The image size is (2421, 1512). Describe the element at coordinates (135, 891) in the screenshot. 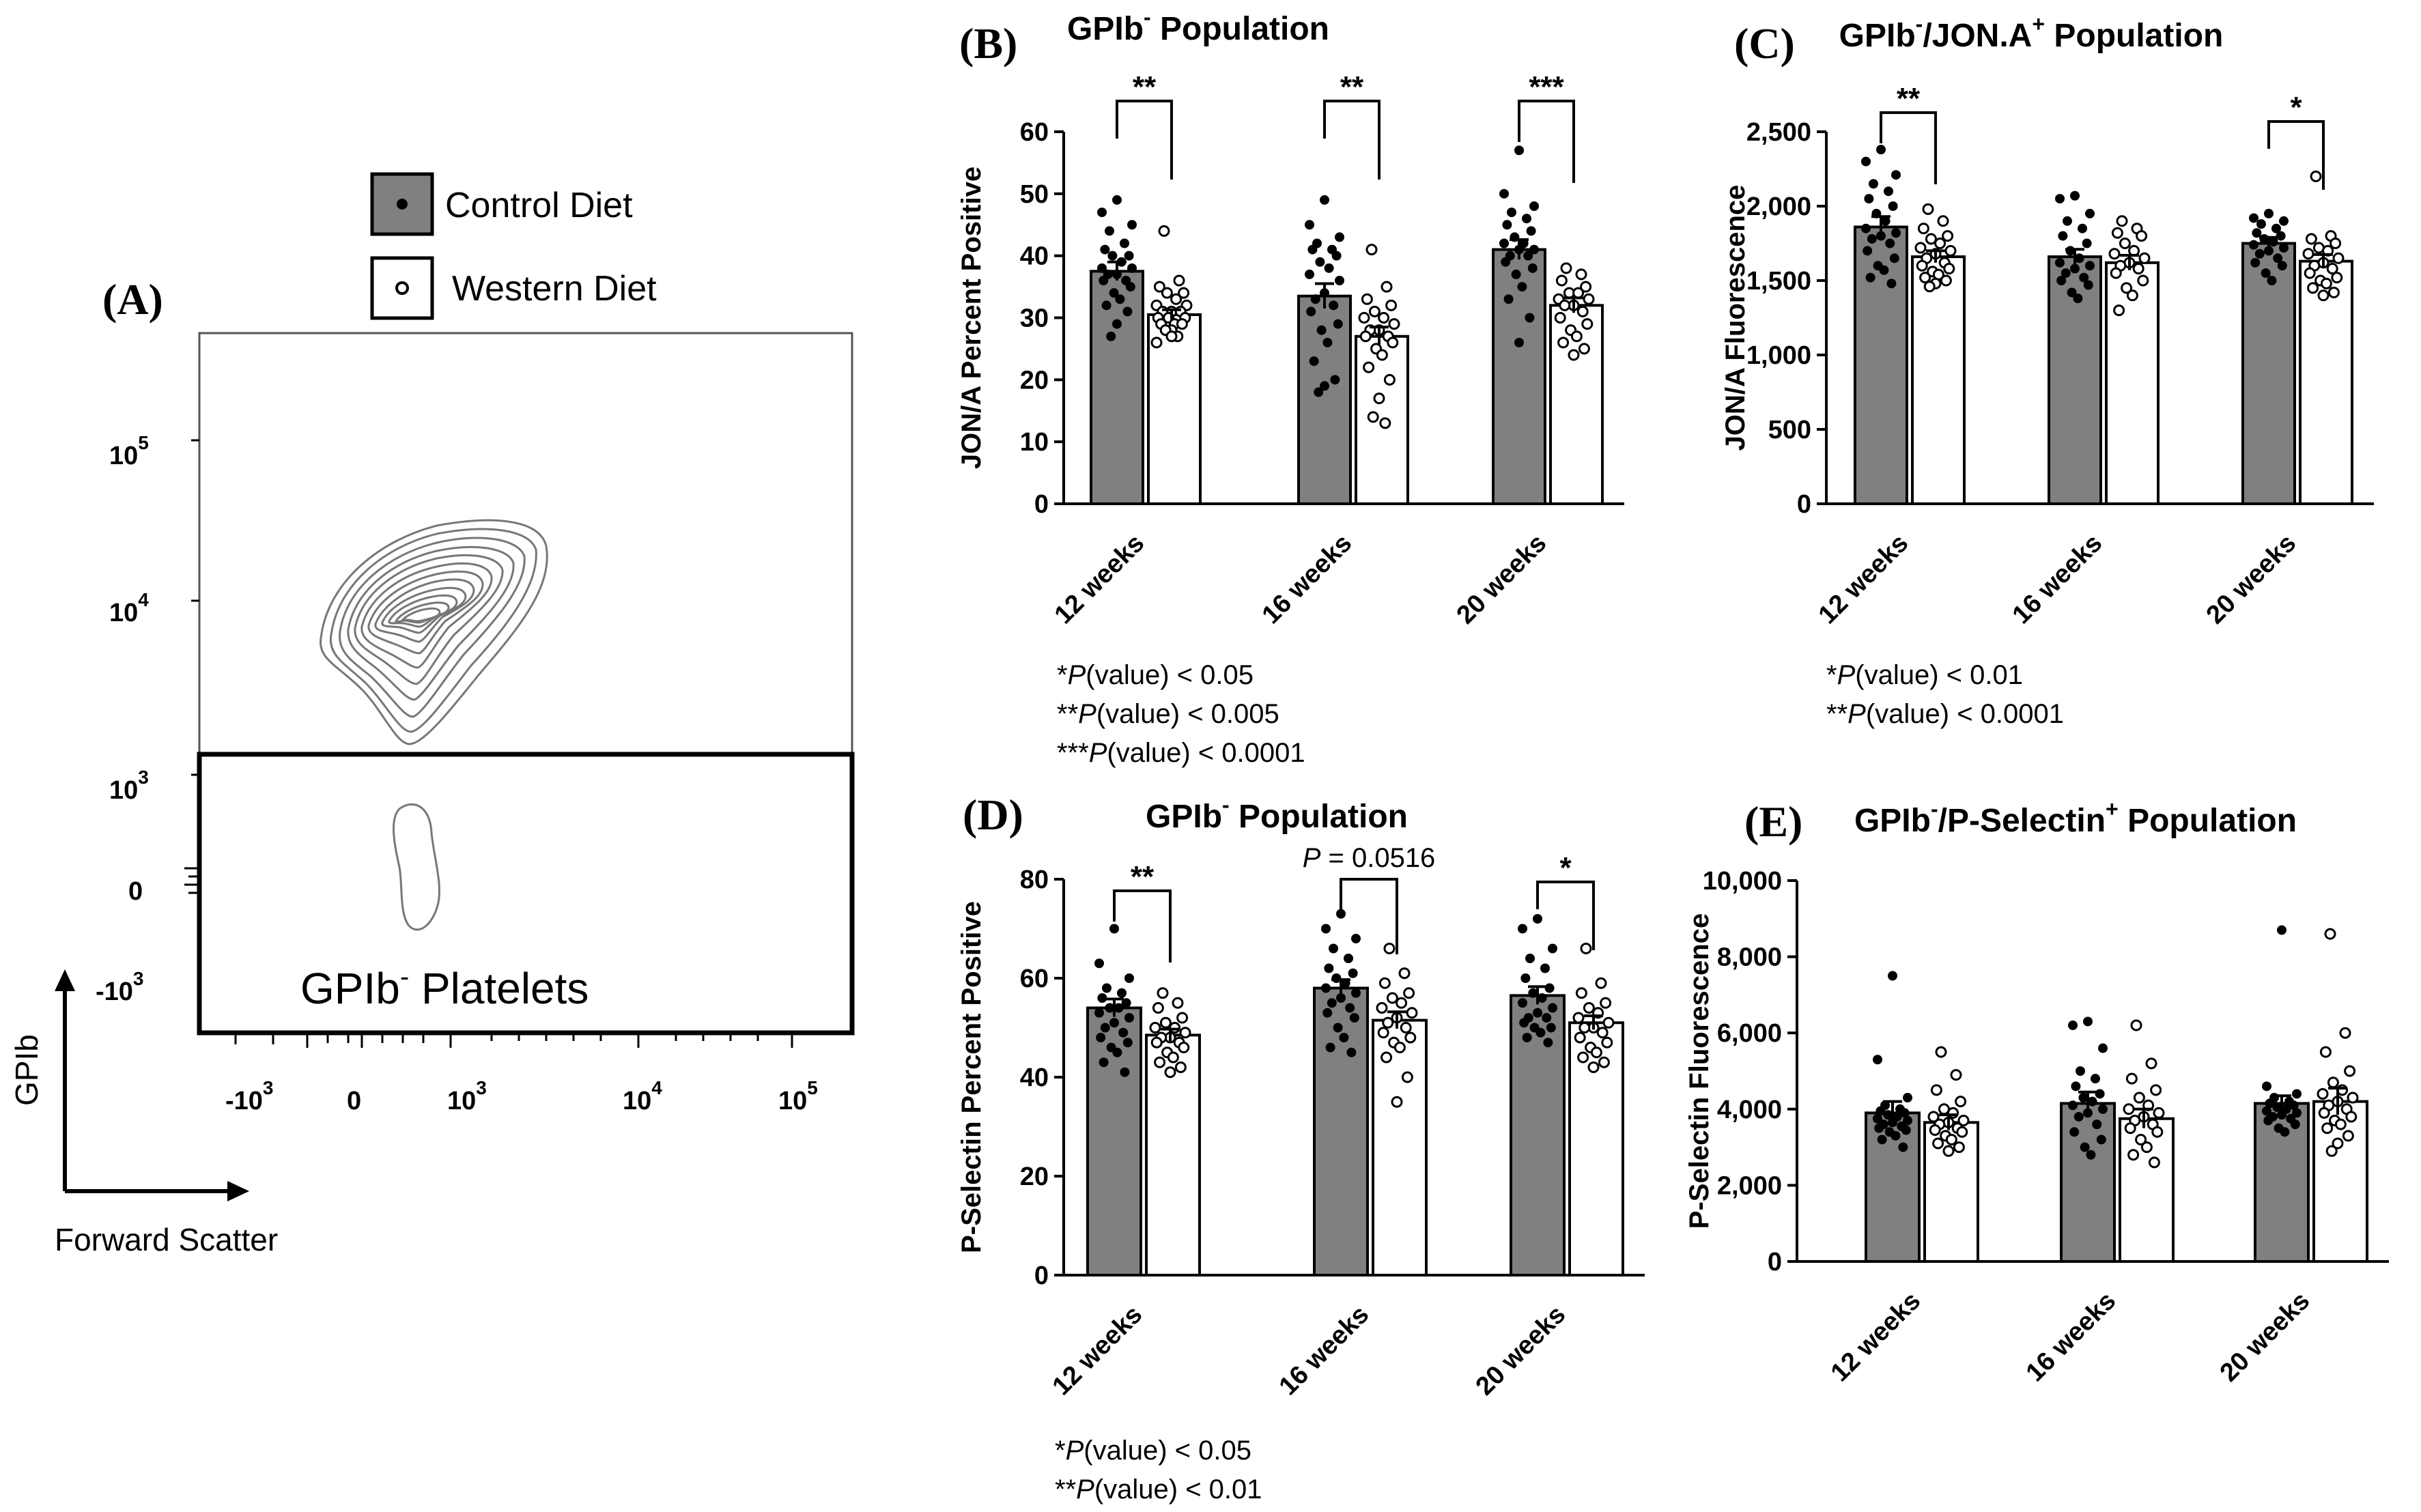

I see `flow-y-tick-label: 0` at that location.